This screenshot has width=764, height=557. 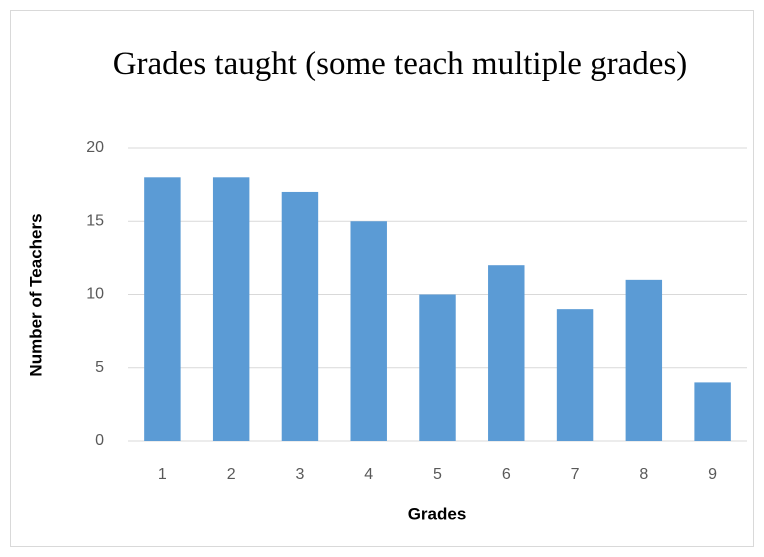 I want to click on y-tick-label: 10, so click(x=95, y=294).